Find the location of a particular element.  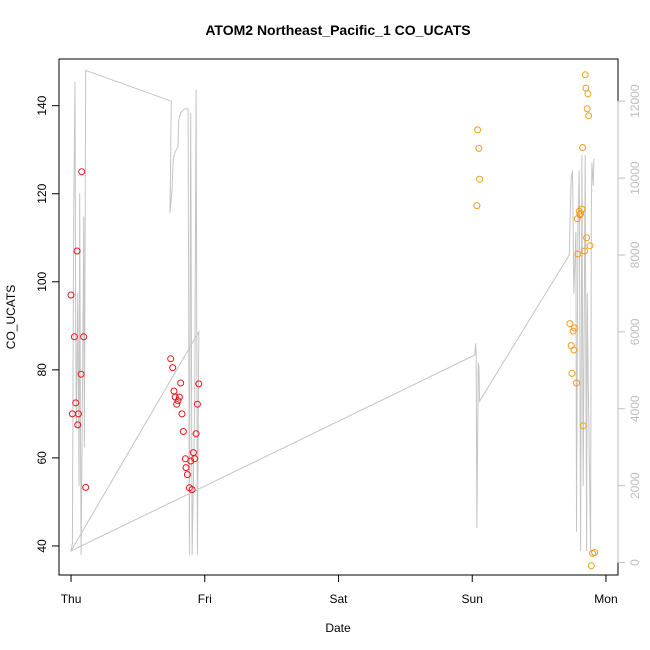

x-tick-label: Sat is located at coordinates (338, 599).